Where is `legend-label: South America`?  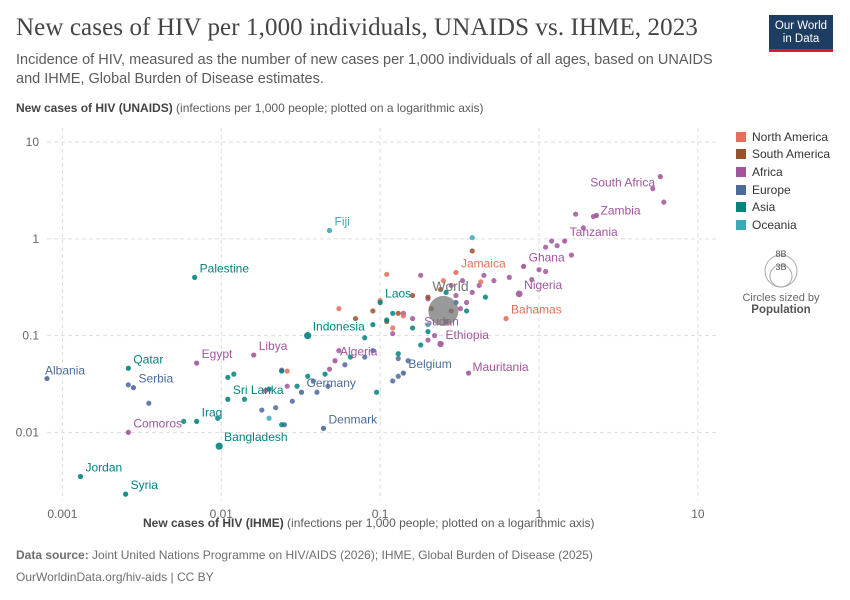
legend-label: South America is located at coordinates (791, 154).